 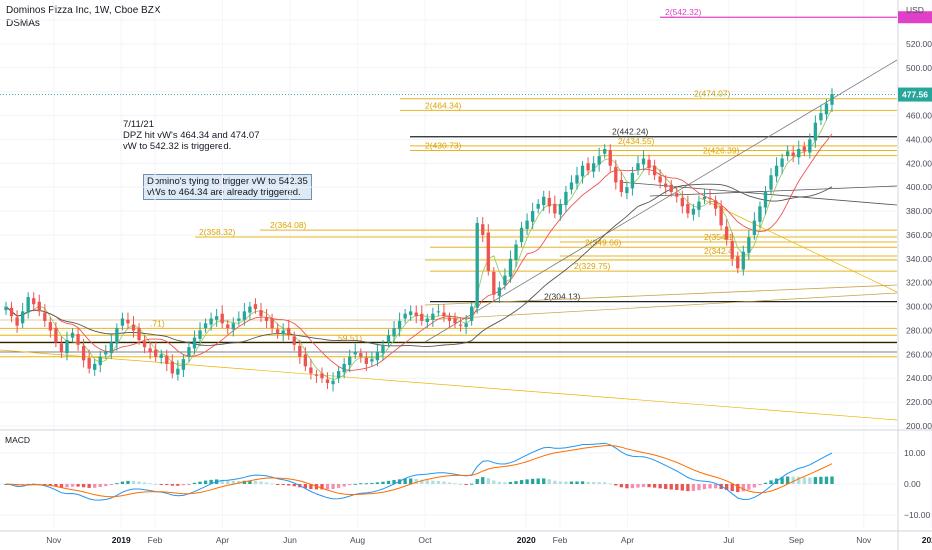 What do you see at coordinates (443, 145) in the screenshot?
I see `level-label: 2(430.73)` at bounding box center [443, 145].